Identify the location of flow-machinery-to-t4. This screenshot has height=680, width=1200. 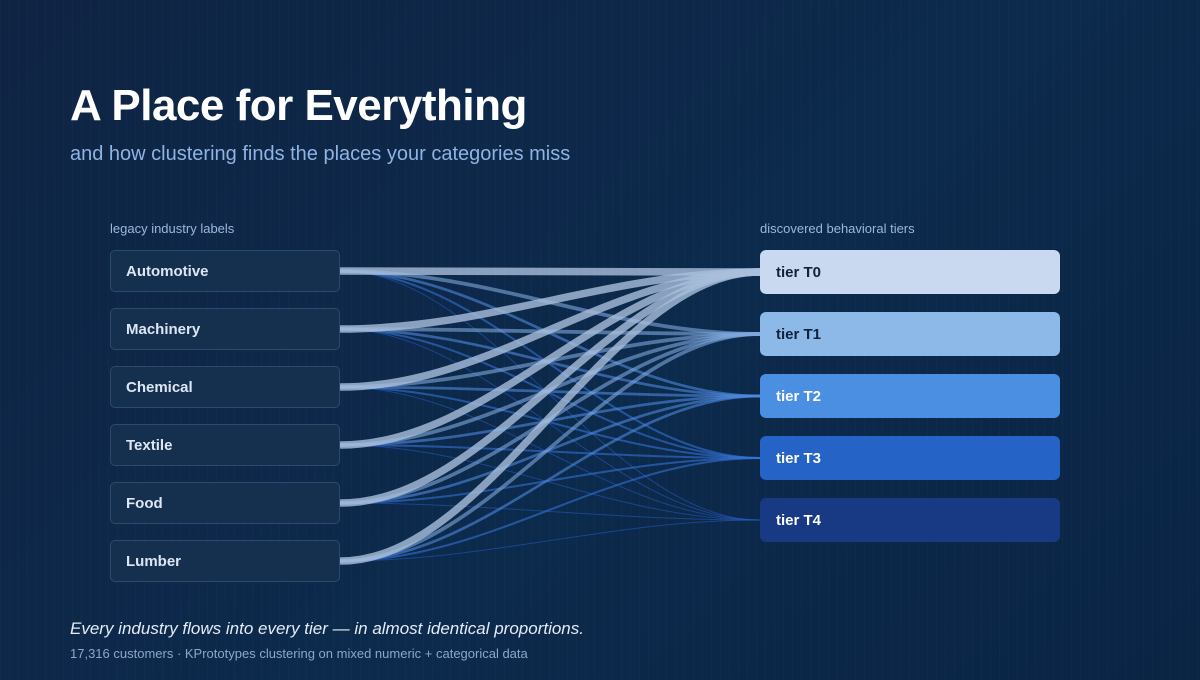
(550, 424).